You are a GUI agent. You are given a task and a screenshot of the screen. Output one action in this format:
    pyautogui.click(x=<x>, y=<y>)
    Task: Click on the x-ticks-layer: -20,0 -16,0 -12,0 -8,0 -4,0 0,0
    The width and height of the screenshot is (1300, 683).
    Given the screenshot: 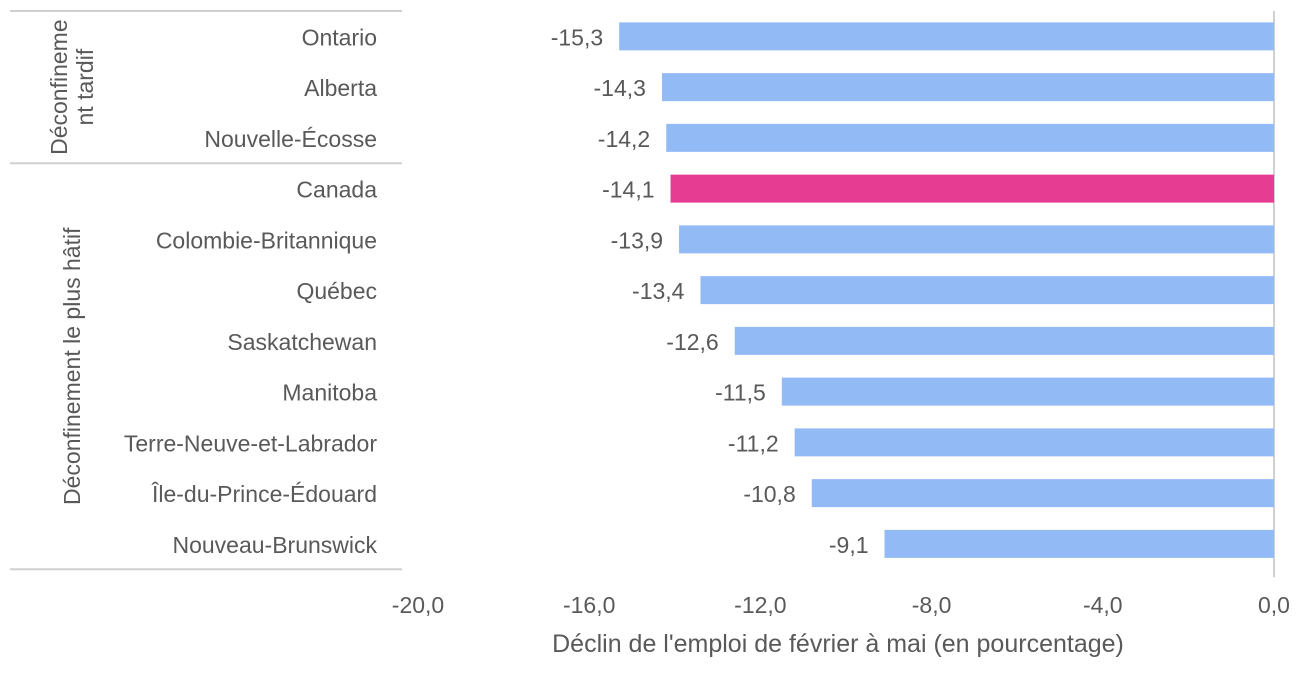 What is the action you would take?
    pyautogui.click(x=841, y=605)
    